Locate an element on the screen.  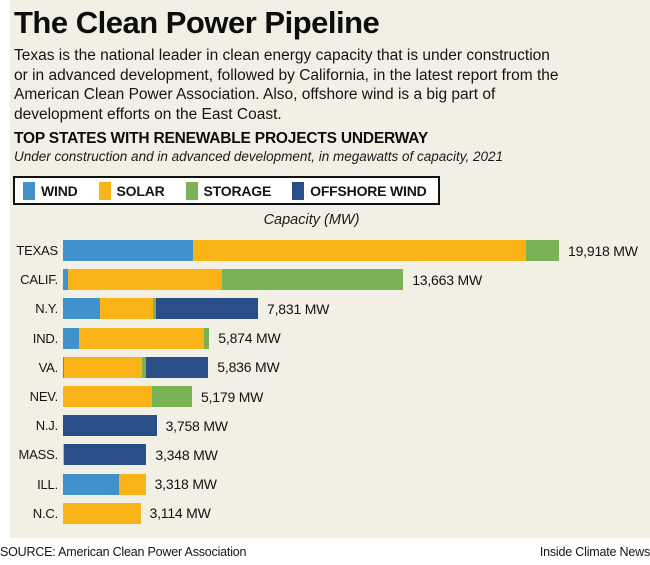
chart-row: NEV. 5,179 MW is located at coordinates (330, 396).